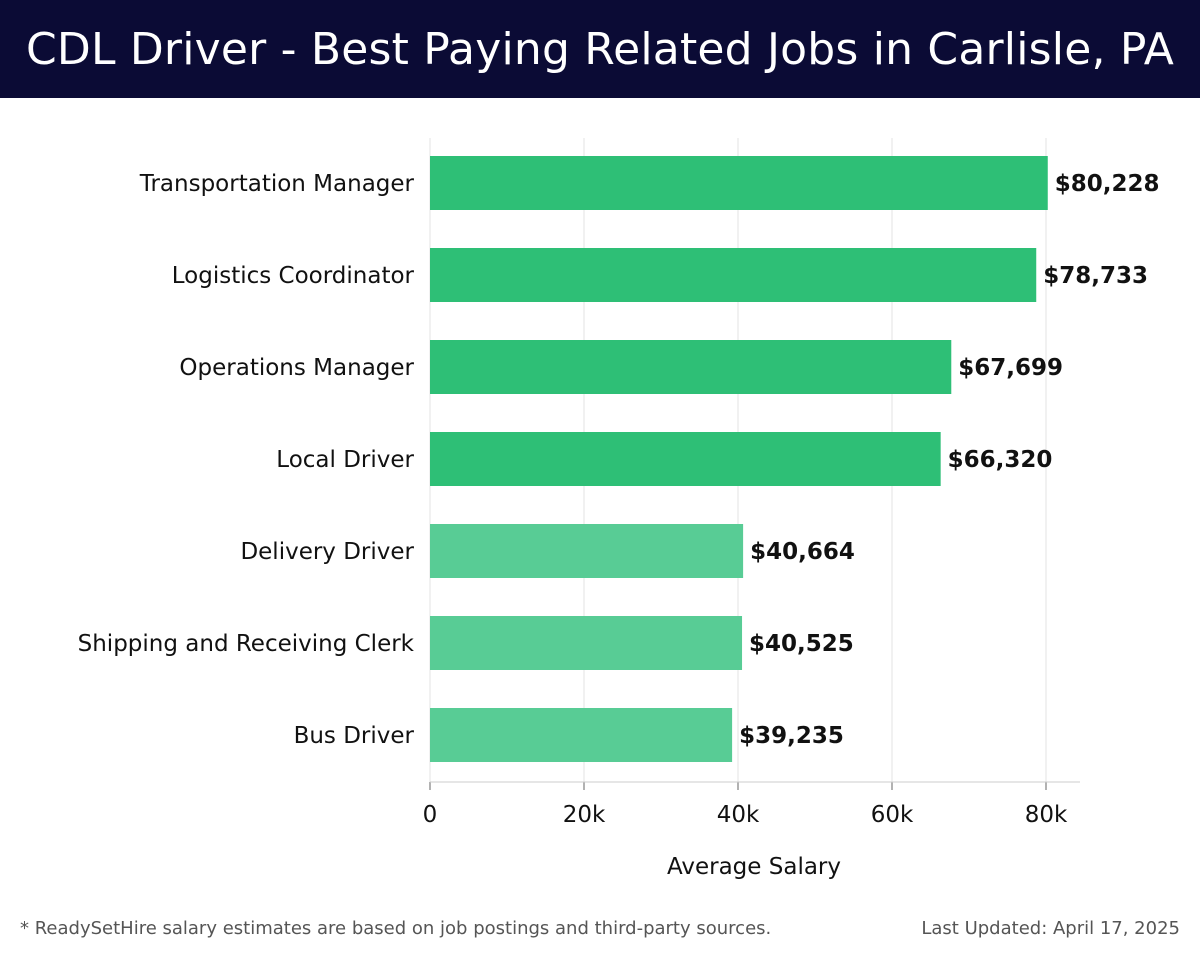 This screenshot has height=958, width=1200. Describe the element at coordinates (296, 368) in the screenshot. I see `category-label: Operations Manager` at that location.